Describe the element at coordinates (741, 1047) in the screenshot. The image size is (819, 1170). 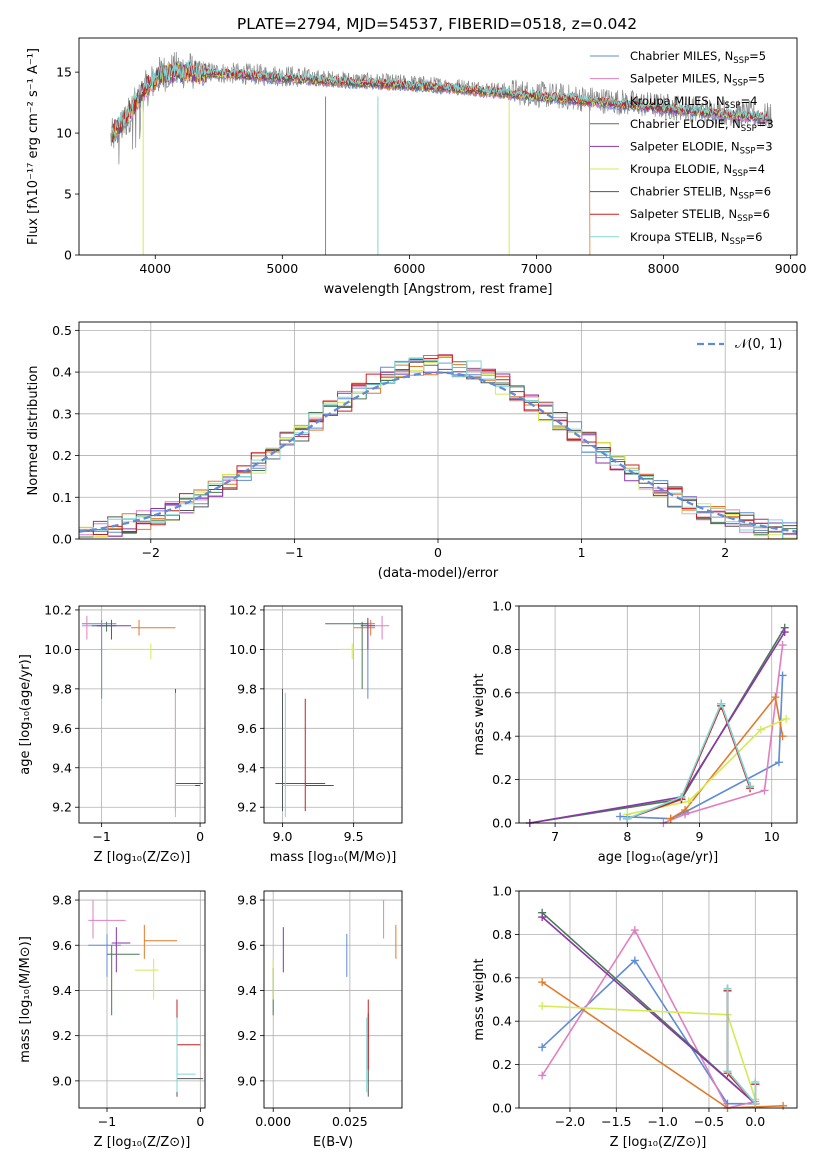
I see `weight-line-kroupa_stelib` at that location.